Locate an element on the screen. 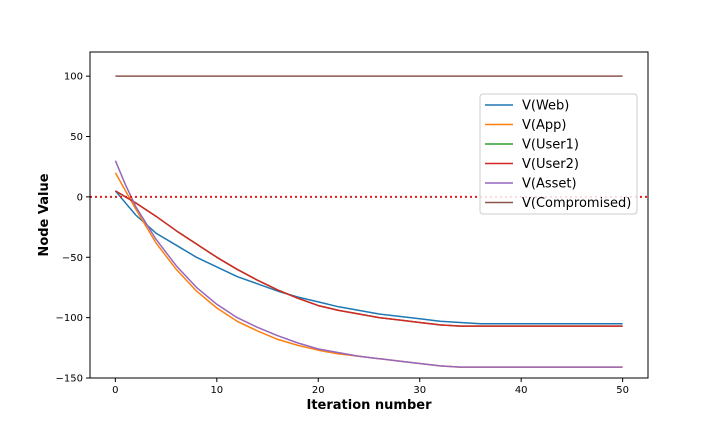  legend-label: V(App) is located at coordinates (544, 125).